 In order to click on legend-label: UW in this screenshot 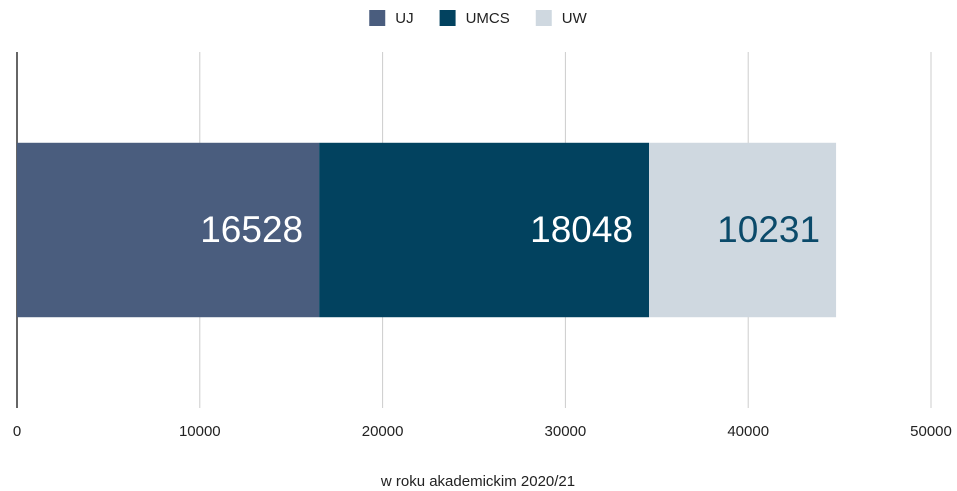, I will do `click(575, 18)`.